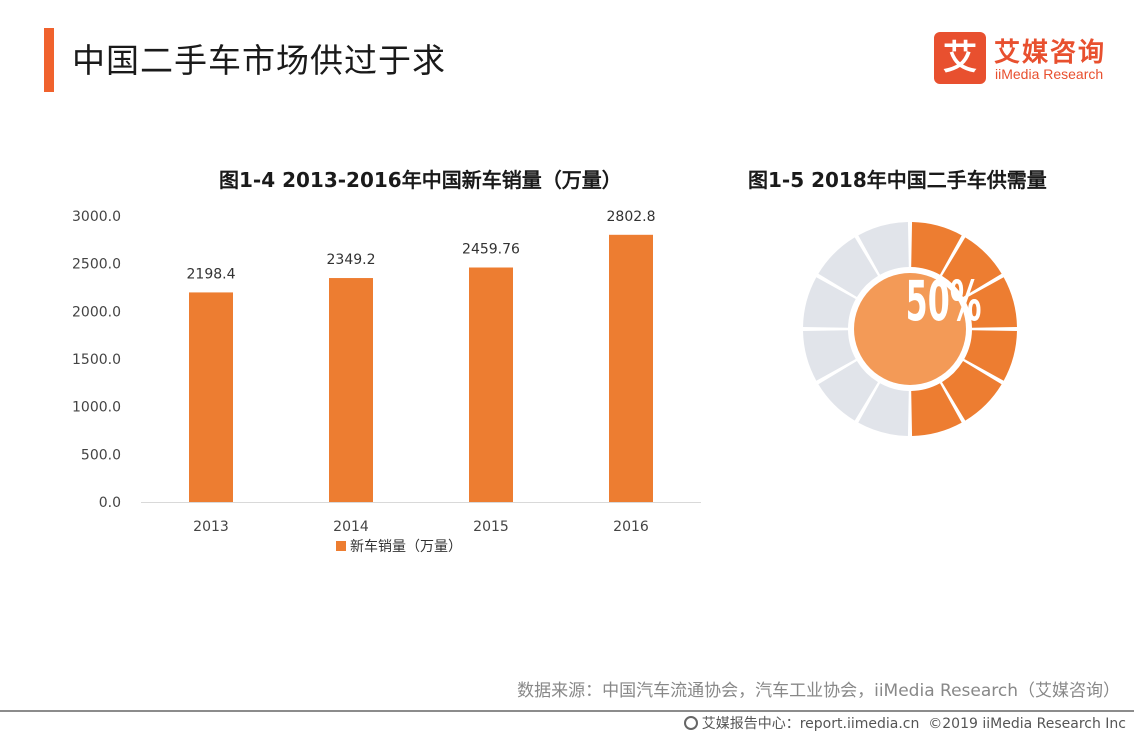  What do you see at coordinates (211, 397) in the screenshot?
I see `bar-2013` at bounding box center [211, 397].